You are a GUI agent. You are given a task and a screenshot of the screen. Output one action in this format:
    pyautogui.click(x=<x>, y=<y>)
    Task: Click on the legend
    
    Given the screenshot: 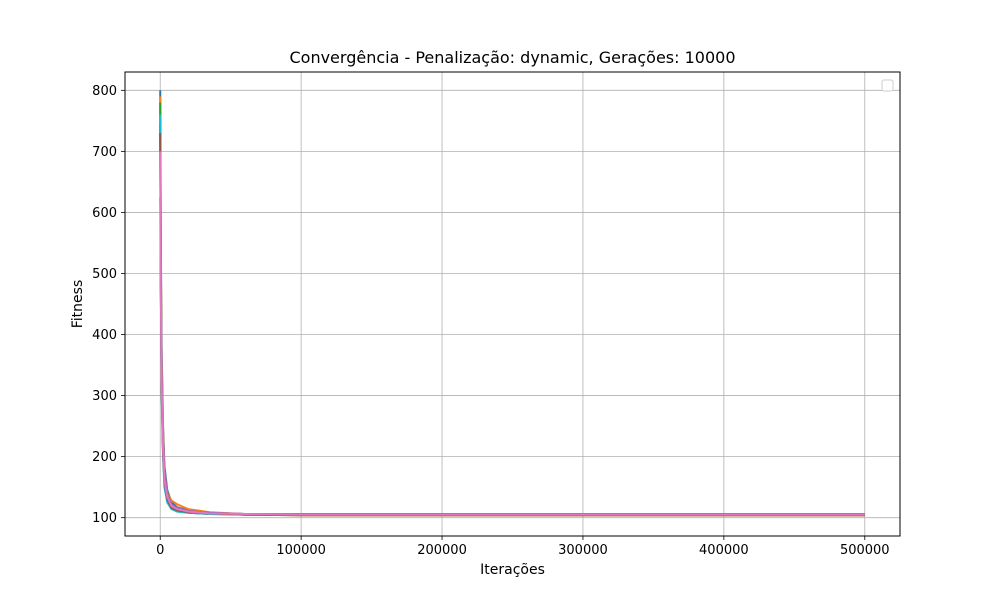 What is the action you would take?
    pyautogui.click(x=887, y=85)
    